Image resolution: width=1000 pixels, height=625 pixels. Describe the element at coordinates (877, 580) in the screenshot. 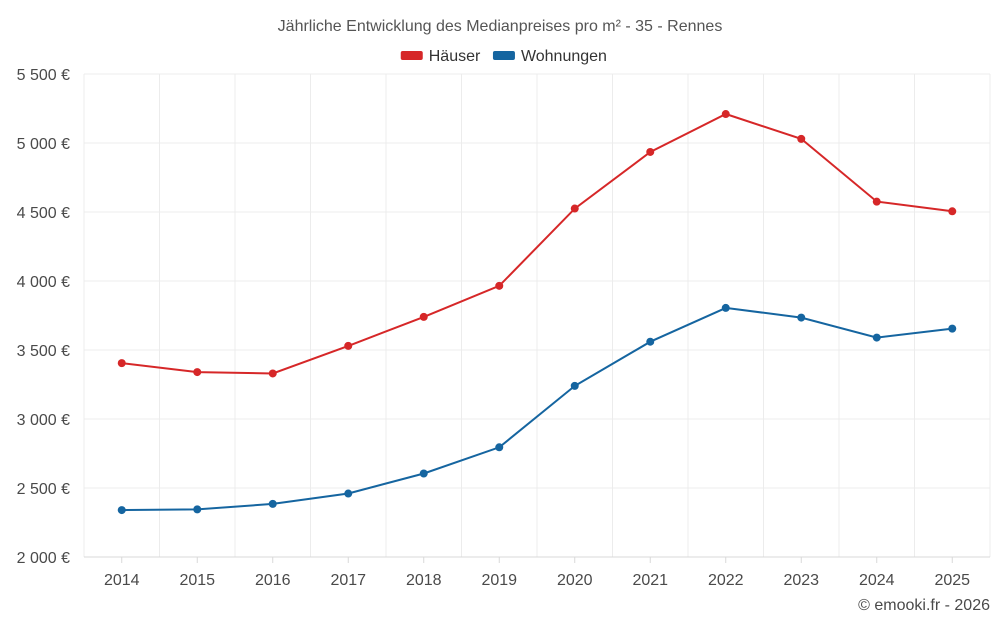

I see `x-tick-label: 2024` at that location.